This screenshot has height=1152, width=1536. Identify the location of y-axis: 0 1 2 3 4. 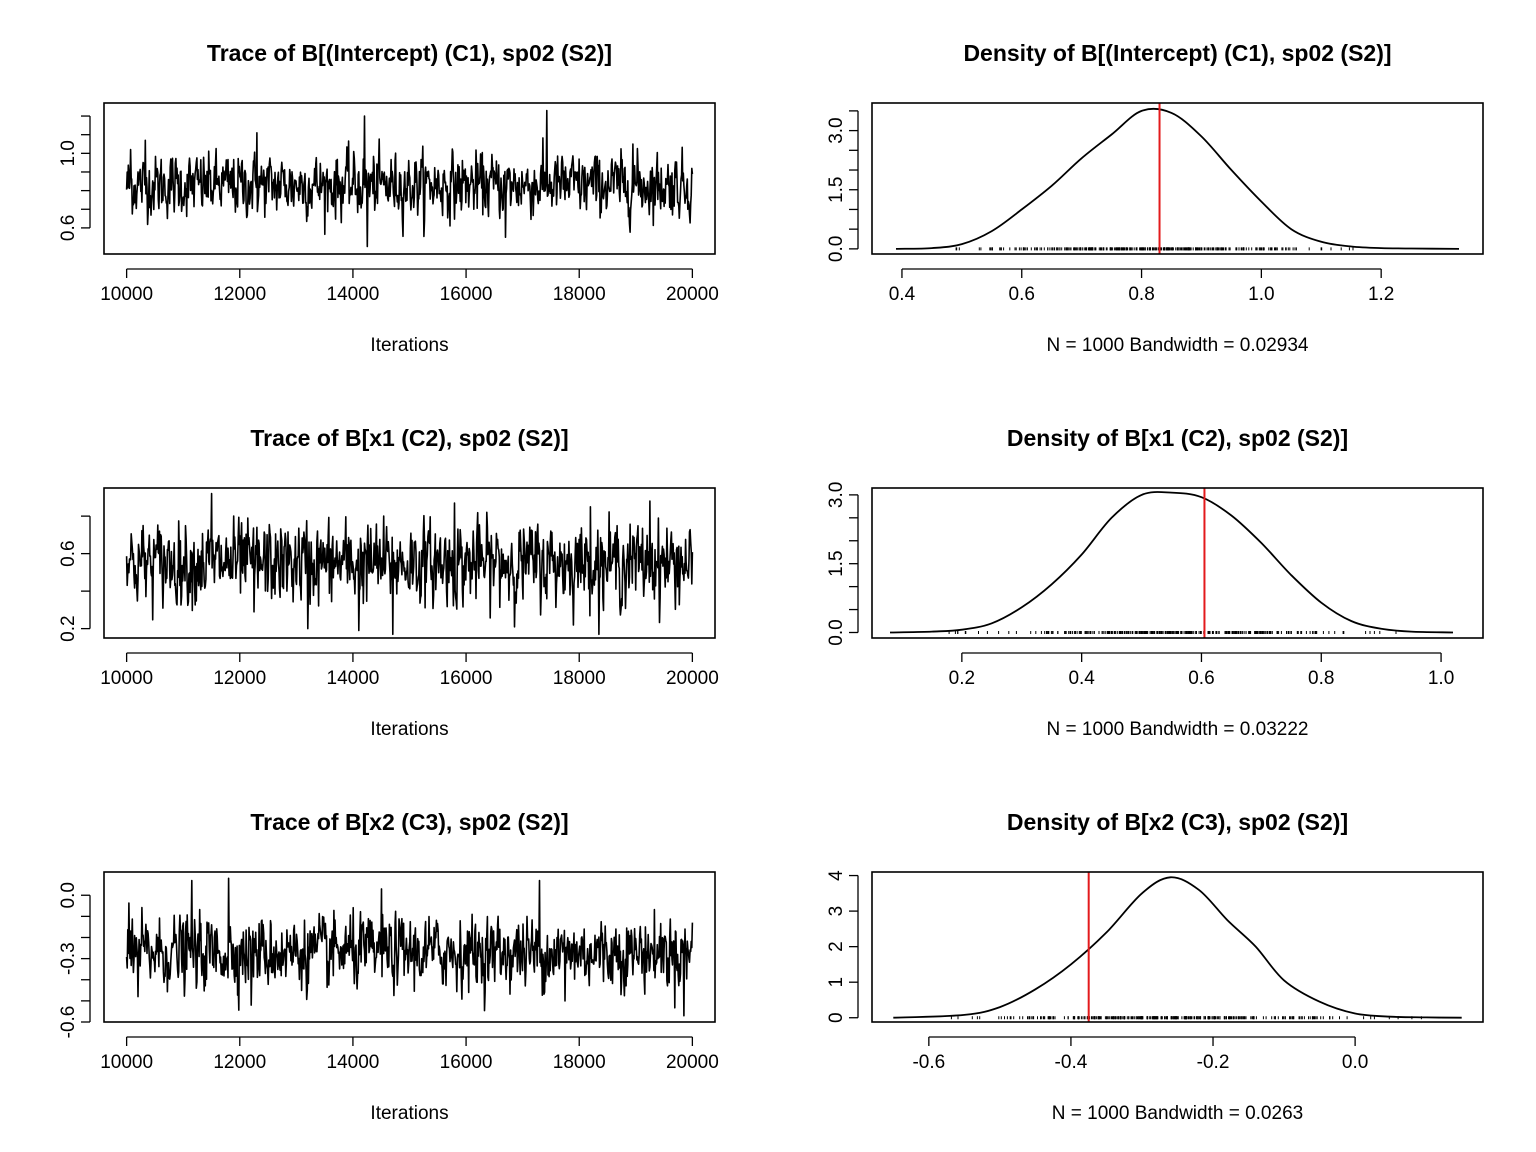
(842, 946).